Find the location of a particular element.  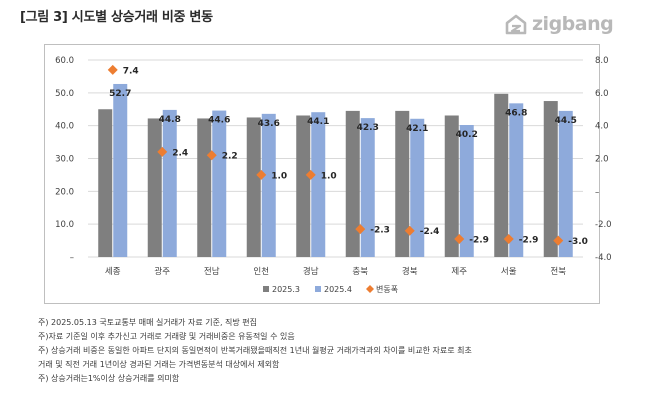

point-data-label: 2.2 is located at coordinates (230, 157).